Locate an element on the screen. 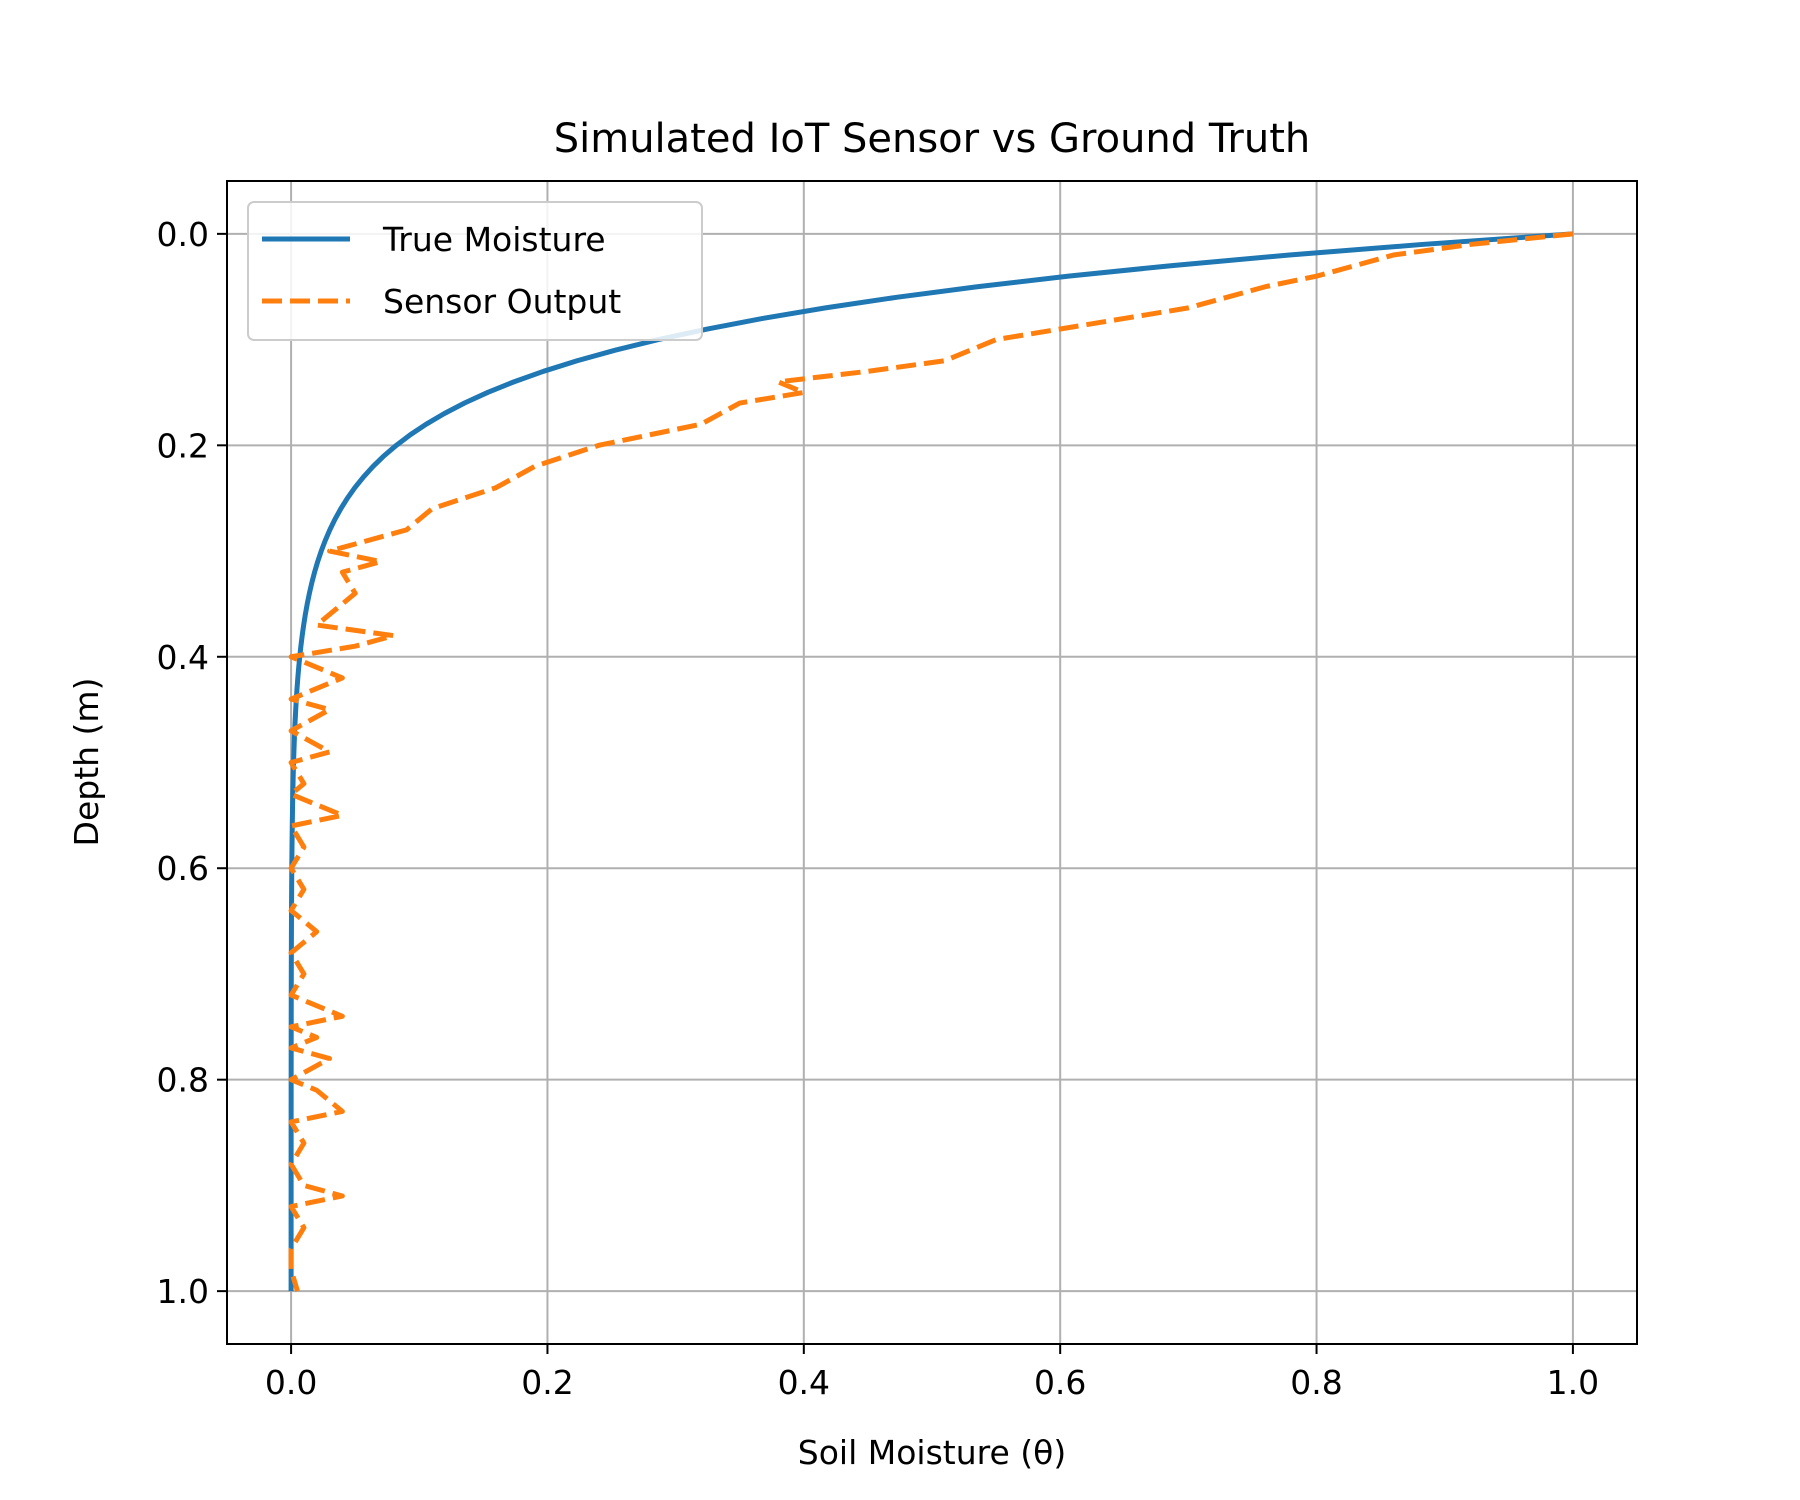  y-tick-label: 1.0 is located at coordinates (183, 1291).